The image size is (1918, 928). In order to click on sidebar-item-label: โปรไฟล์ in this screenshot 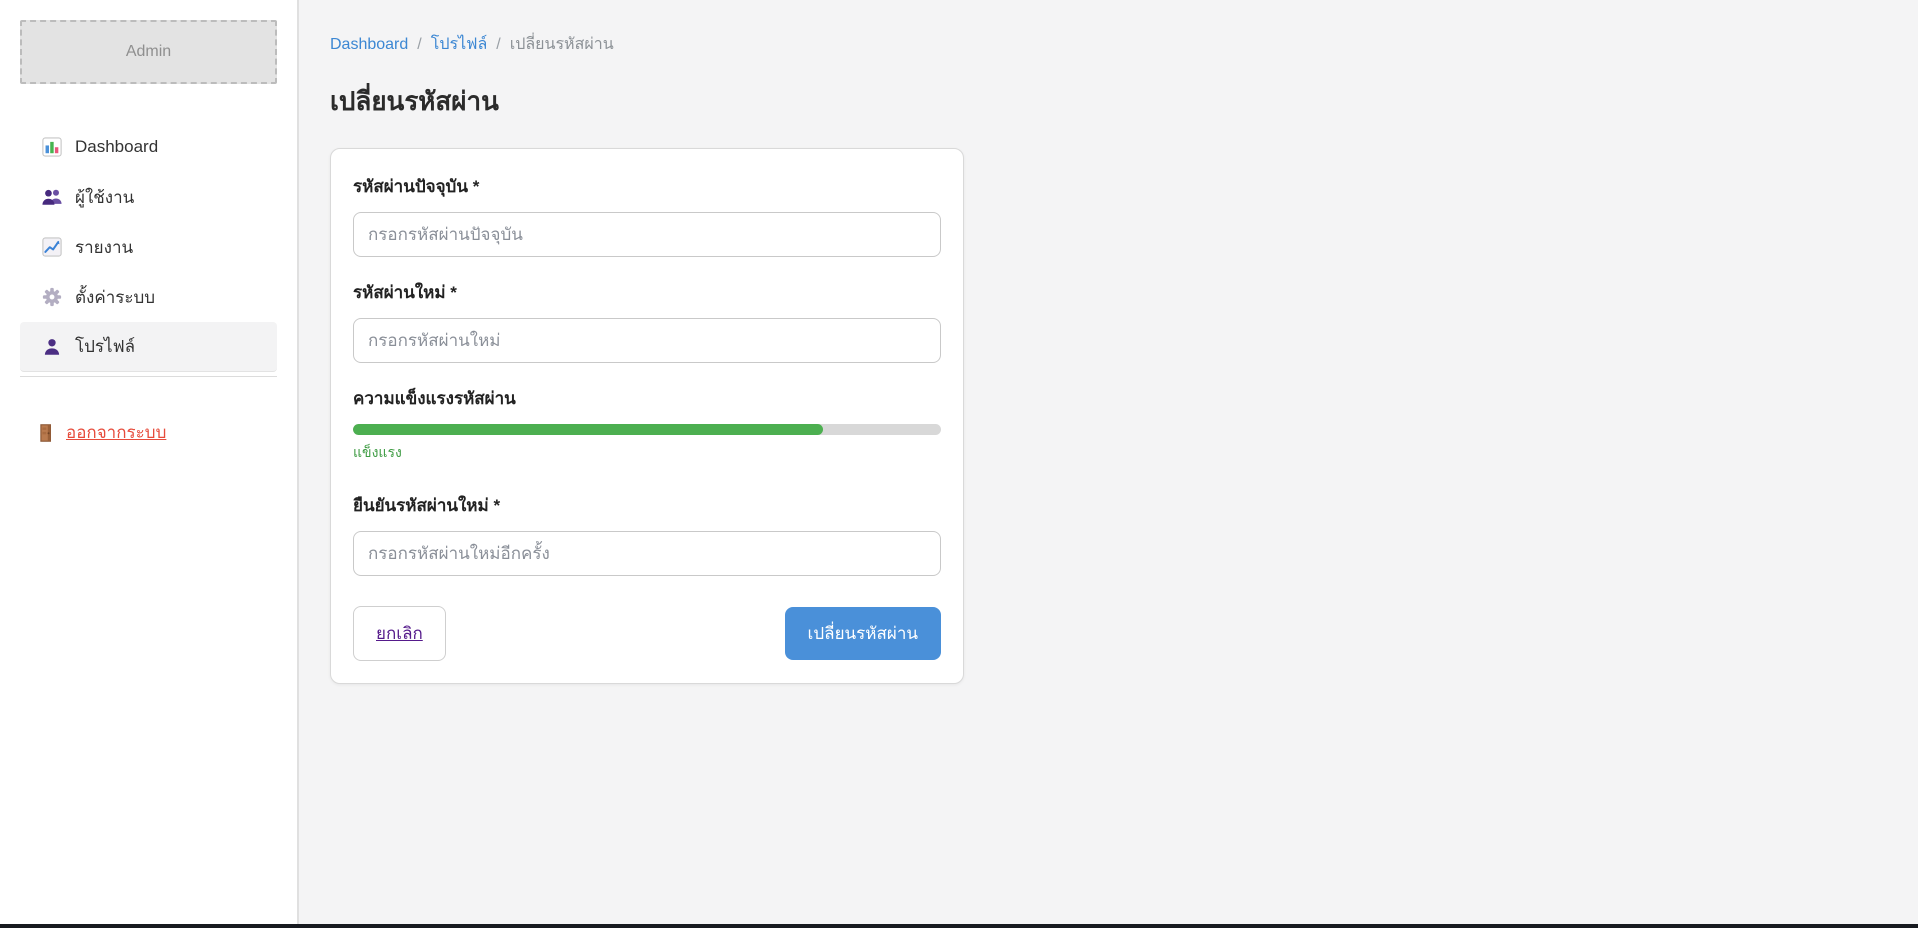, I will do `click(105, 346)`.